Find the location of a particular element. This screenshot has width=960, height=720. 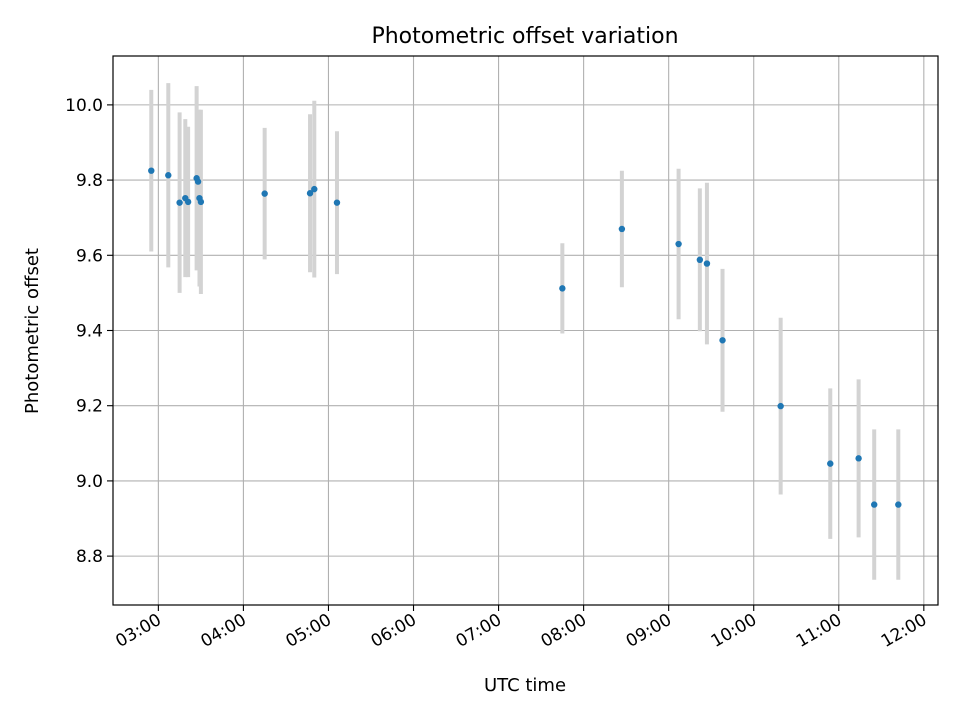

x-tick-label: 03:00 is located at coordinates (138, 631).